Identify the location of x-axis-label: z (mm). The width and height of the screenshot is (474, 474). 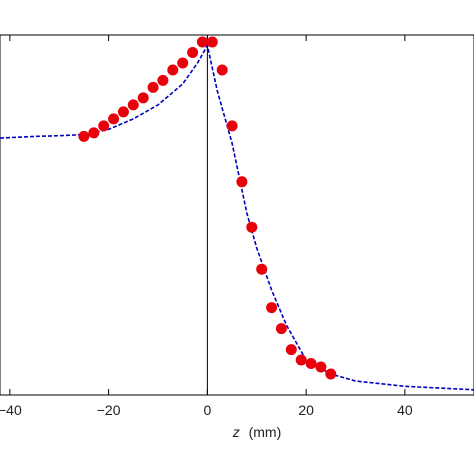
(257, 432).